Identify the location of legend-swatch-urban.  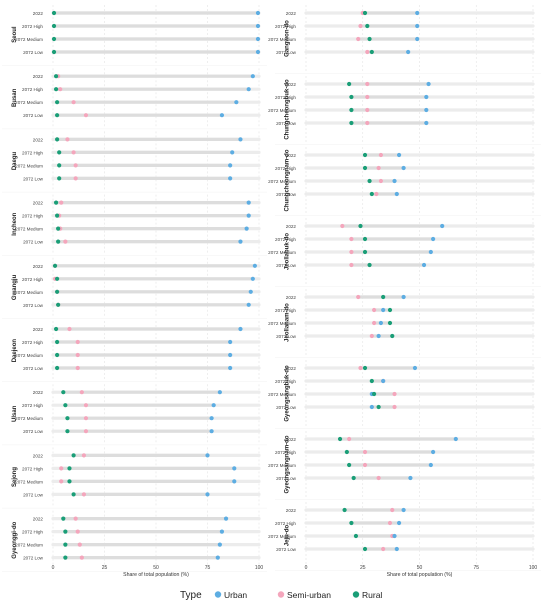
(218, 594).